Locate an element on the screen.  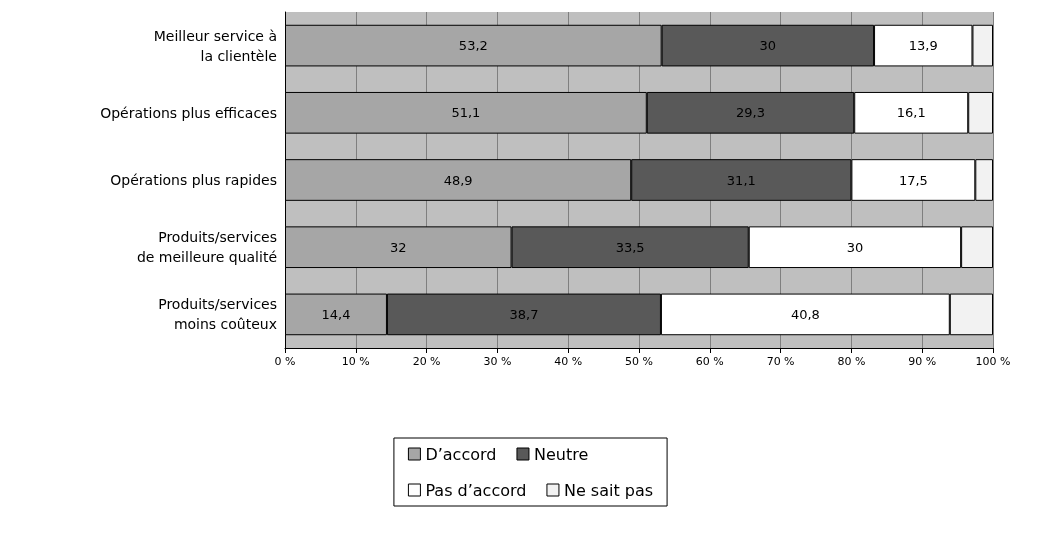
x-tick-label: 0 % is located at coordinates (285, 361).